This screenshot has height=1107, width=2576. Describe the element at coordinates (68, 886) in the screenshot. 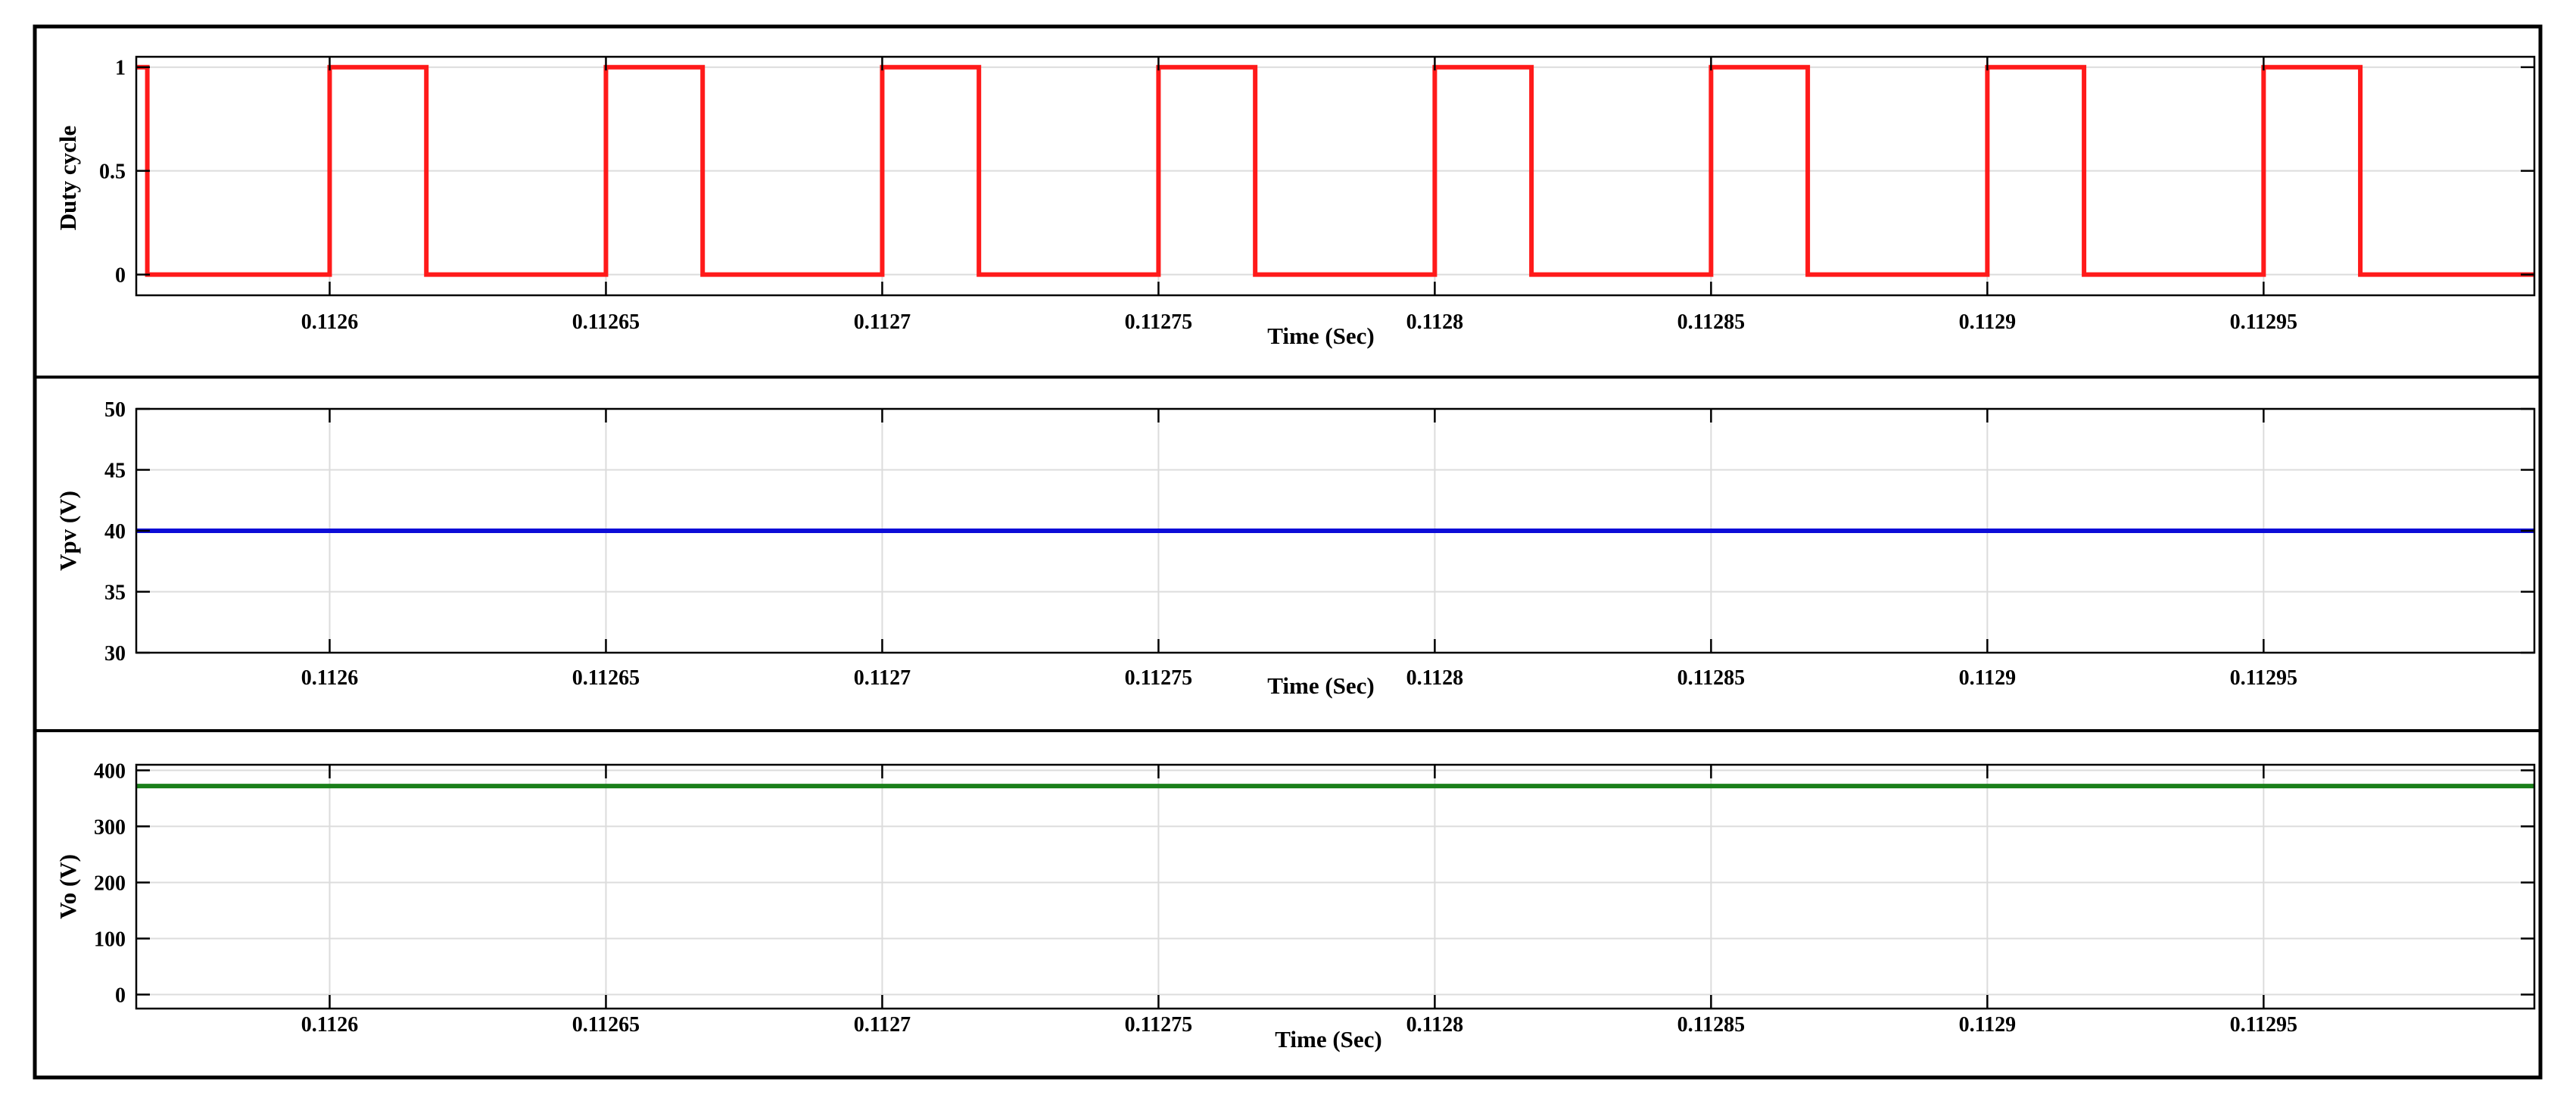

I see `y-axis-title: Vo (V)` at that location.